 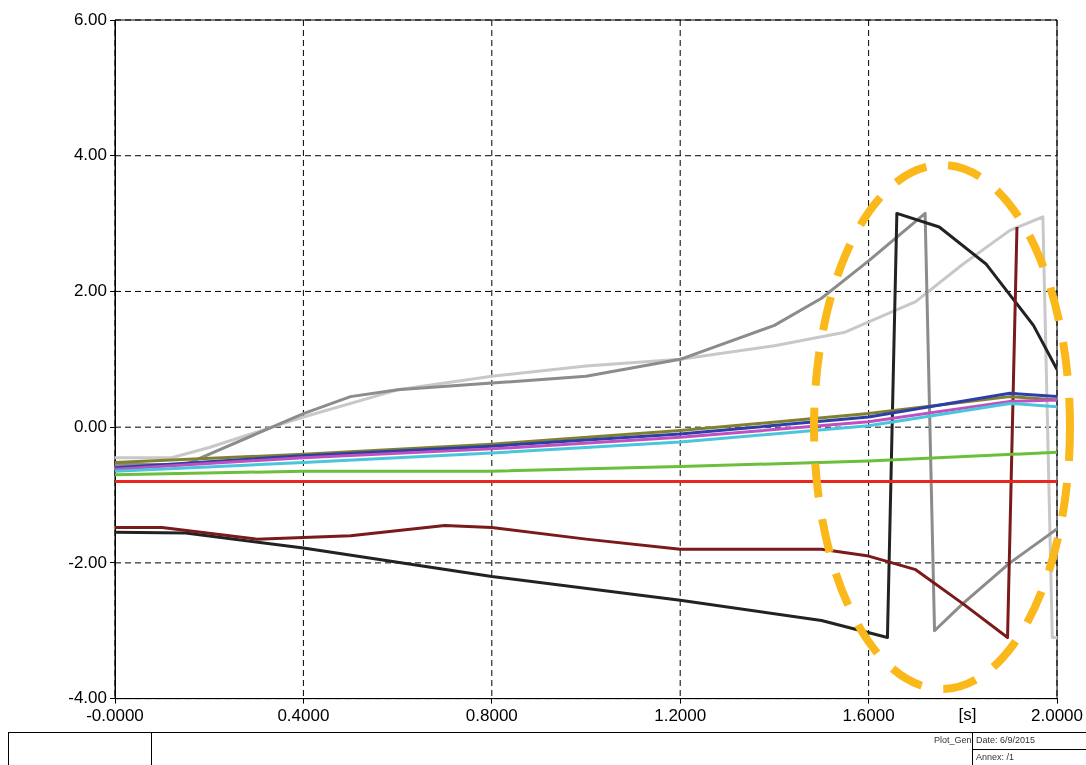 I want to click on y-tick-label: 2.00, so click(x=90, y=291).